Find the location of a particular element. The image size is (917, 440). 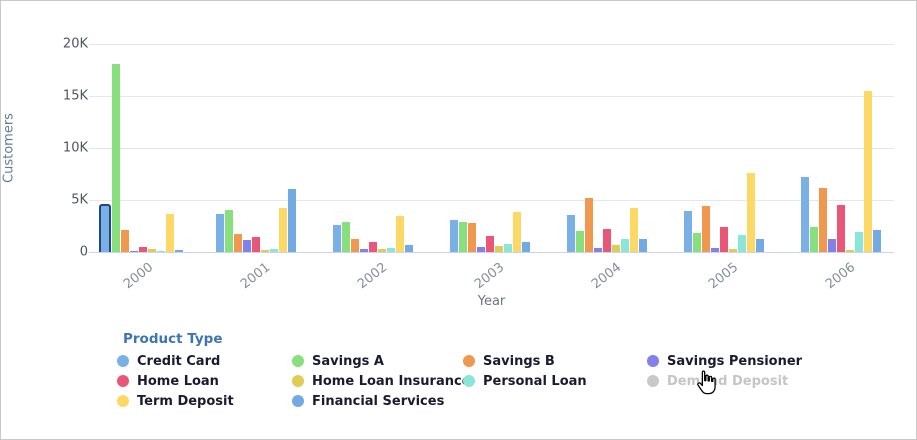

legend-label: Financial Services is located at coordinates (378, 401).